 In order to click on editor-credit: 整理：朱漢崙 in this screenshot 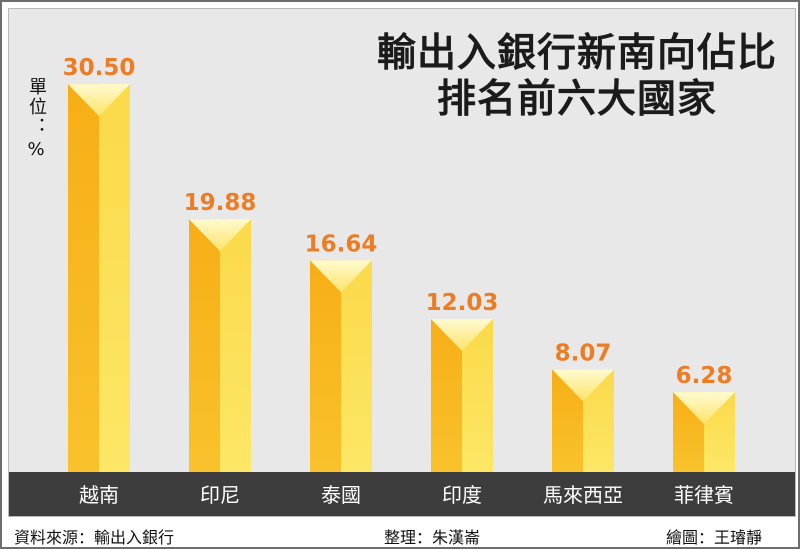, I will do `click(432, 537)`.